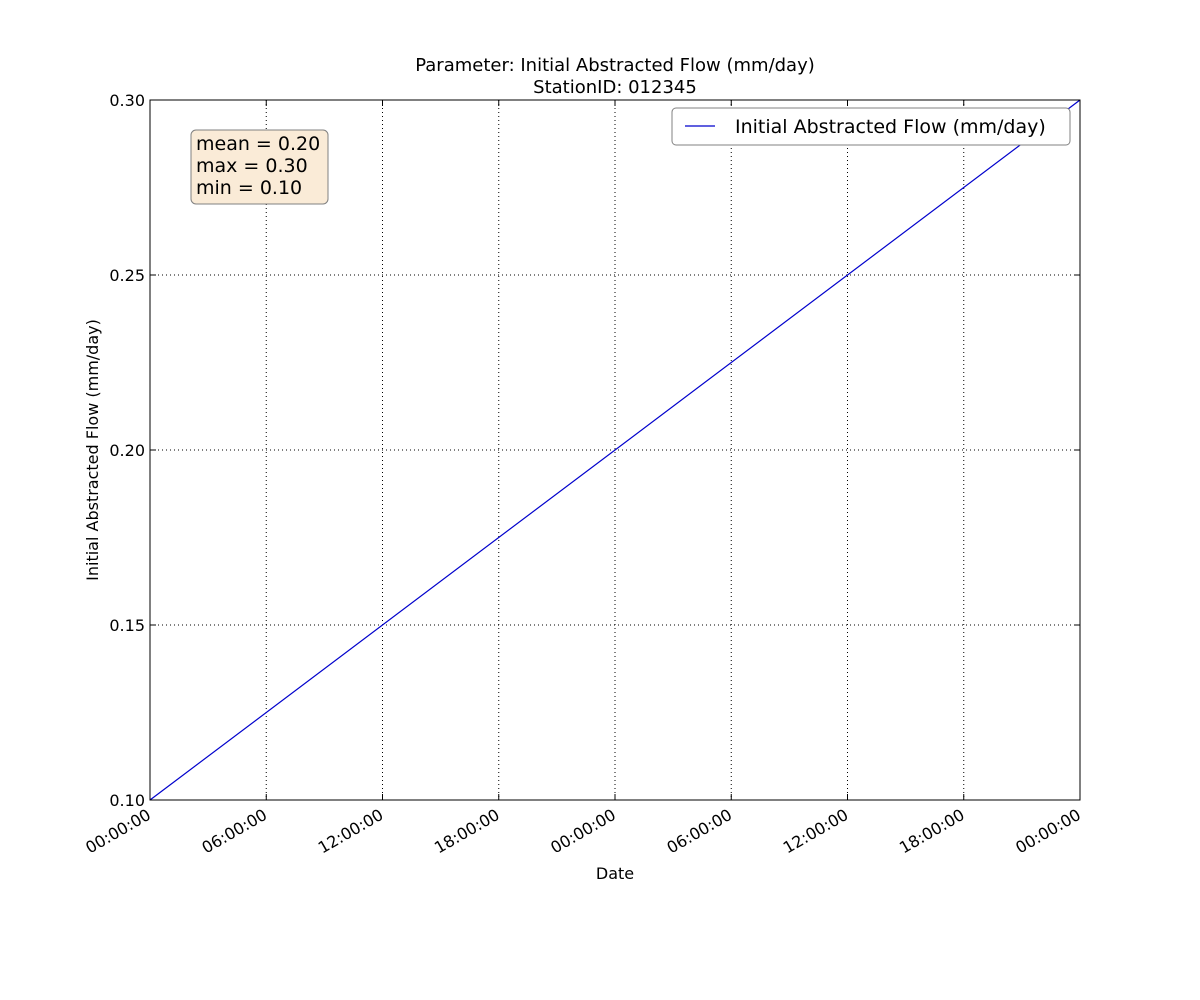  I want to click on stats-max: max = 0.30, so click(252, 166).